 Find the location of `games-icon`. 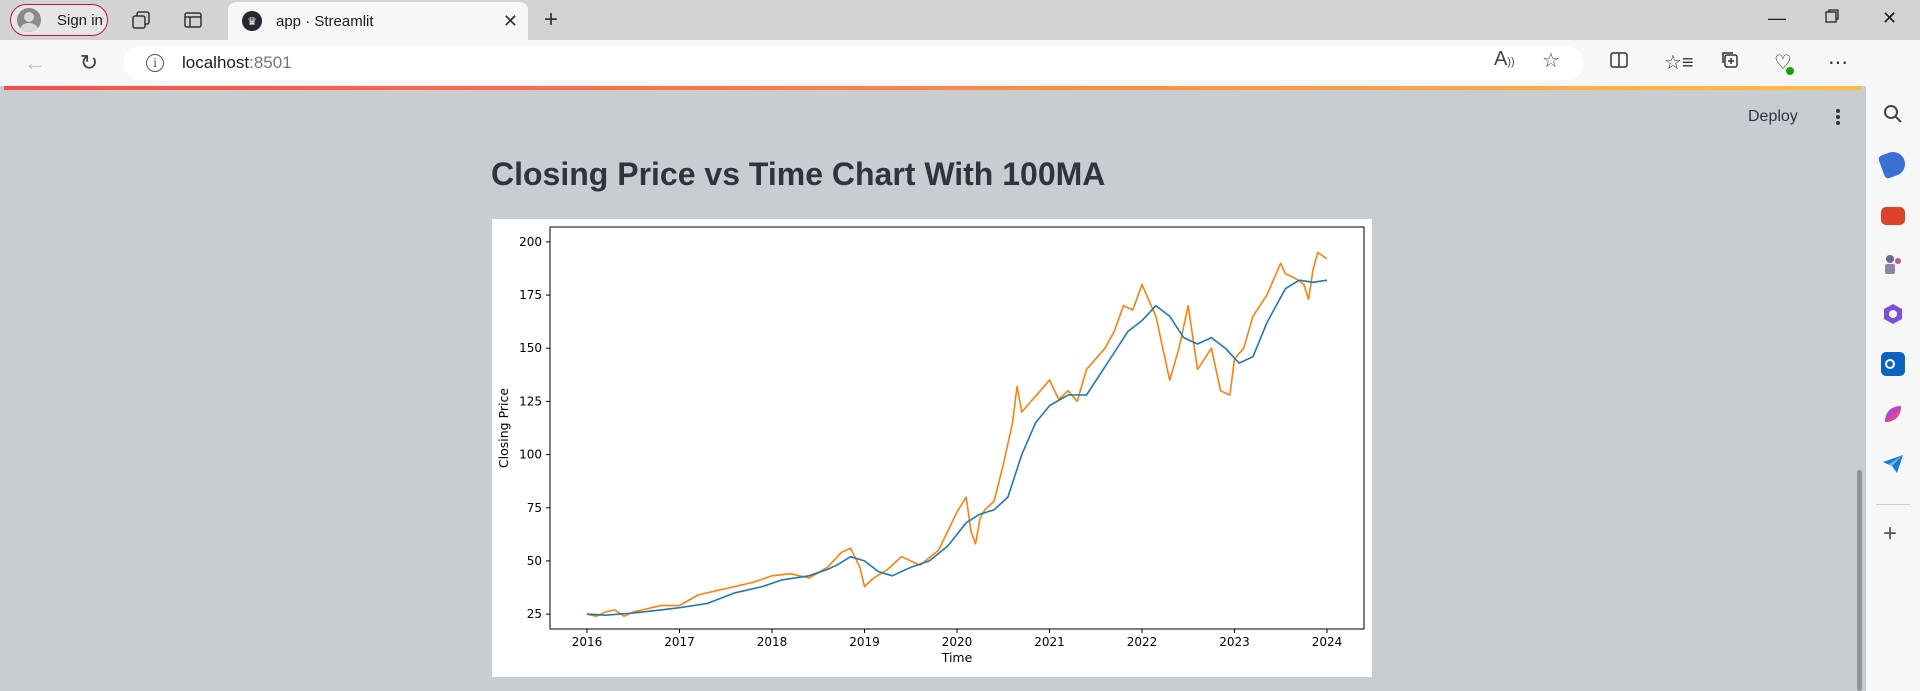

games-icon is located at coordinates (1893, 264).